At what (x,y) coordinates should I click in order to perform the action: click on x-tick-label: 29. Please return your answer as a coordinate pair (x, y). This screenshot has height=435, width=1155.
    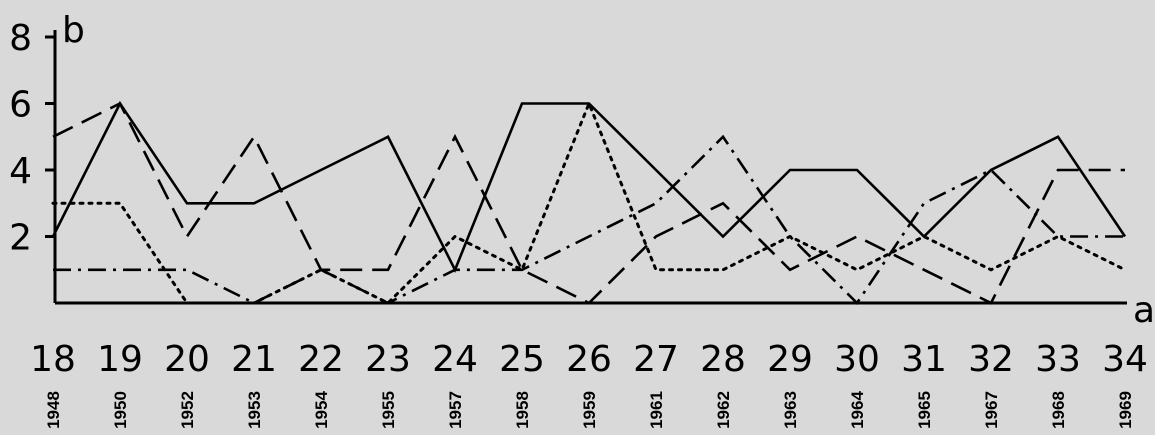
    Looking at the image, I should click on (790, 359).